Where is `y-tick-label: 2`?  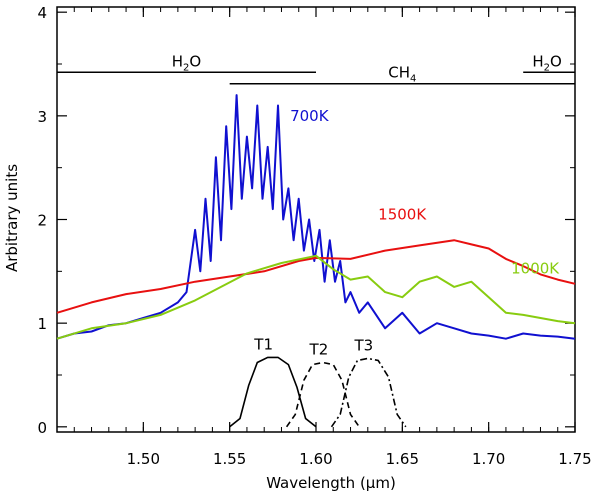
y-tick-label: 2 is located at coordinates (42, 221).